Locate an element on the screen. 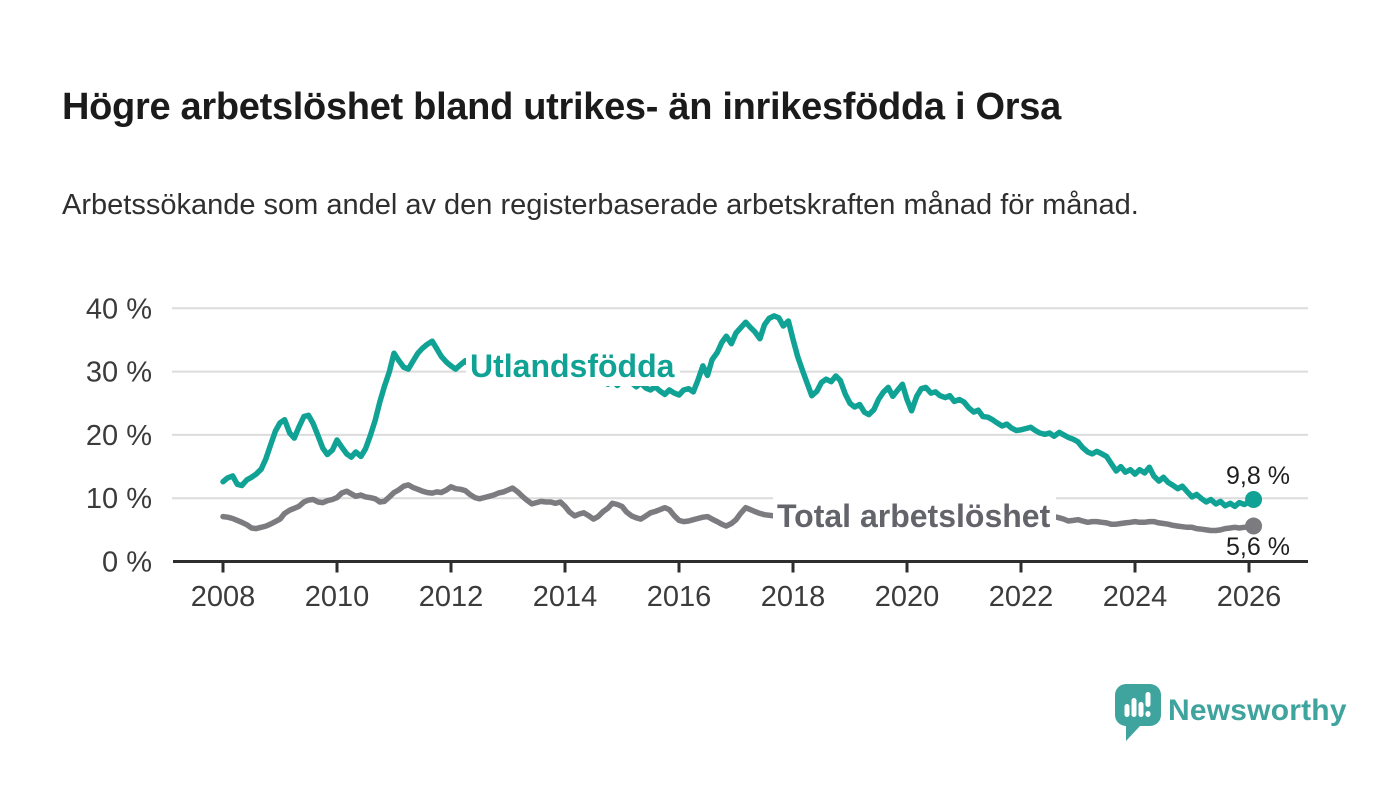 The width and height of the screenshot is (1400, 794). svg-text: 2026 is located at coordinates (1249, 597).